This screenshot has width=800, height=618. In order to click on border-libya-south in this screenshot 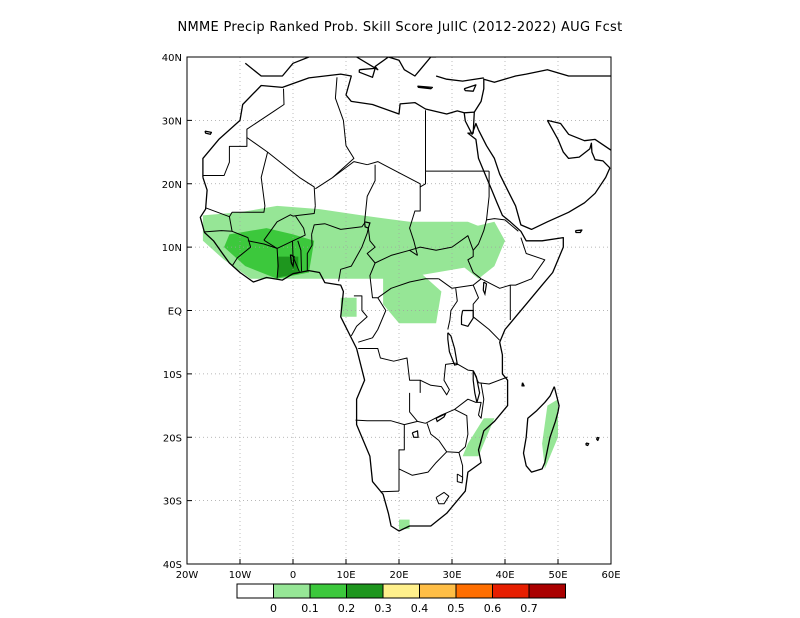, I will do `click(396, 174)`.